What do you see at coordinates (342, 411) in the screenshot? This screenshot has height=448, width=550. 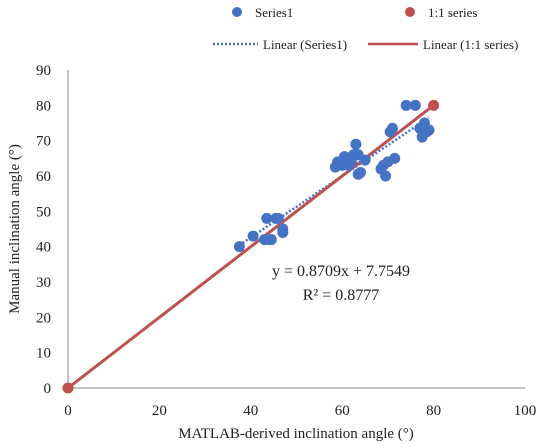 I see `x-tick-label: 60` at bounding box center [342, 411].